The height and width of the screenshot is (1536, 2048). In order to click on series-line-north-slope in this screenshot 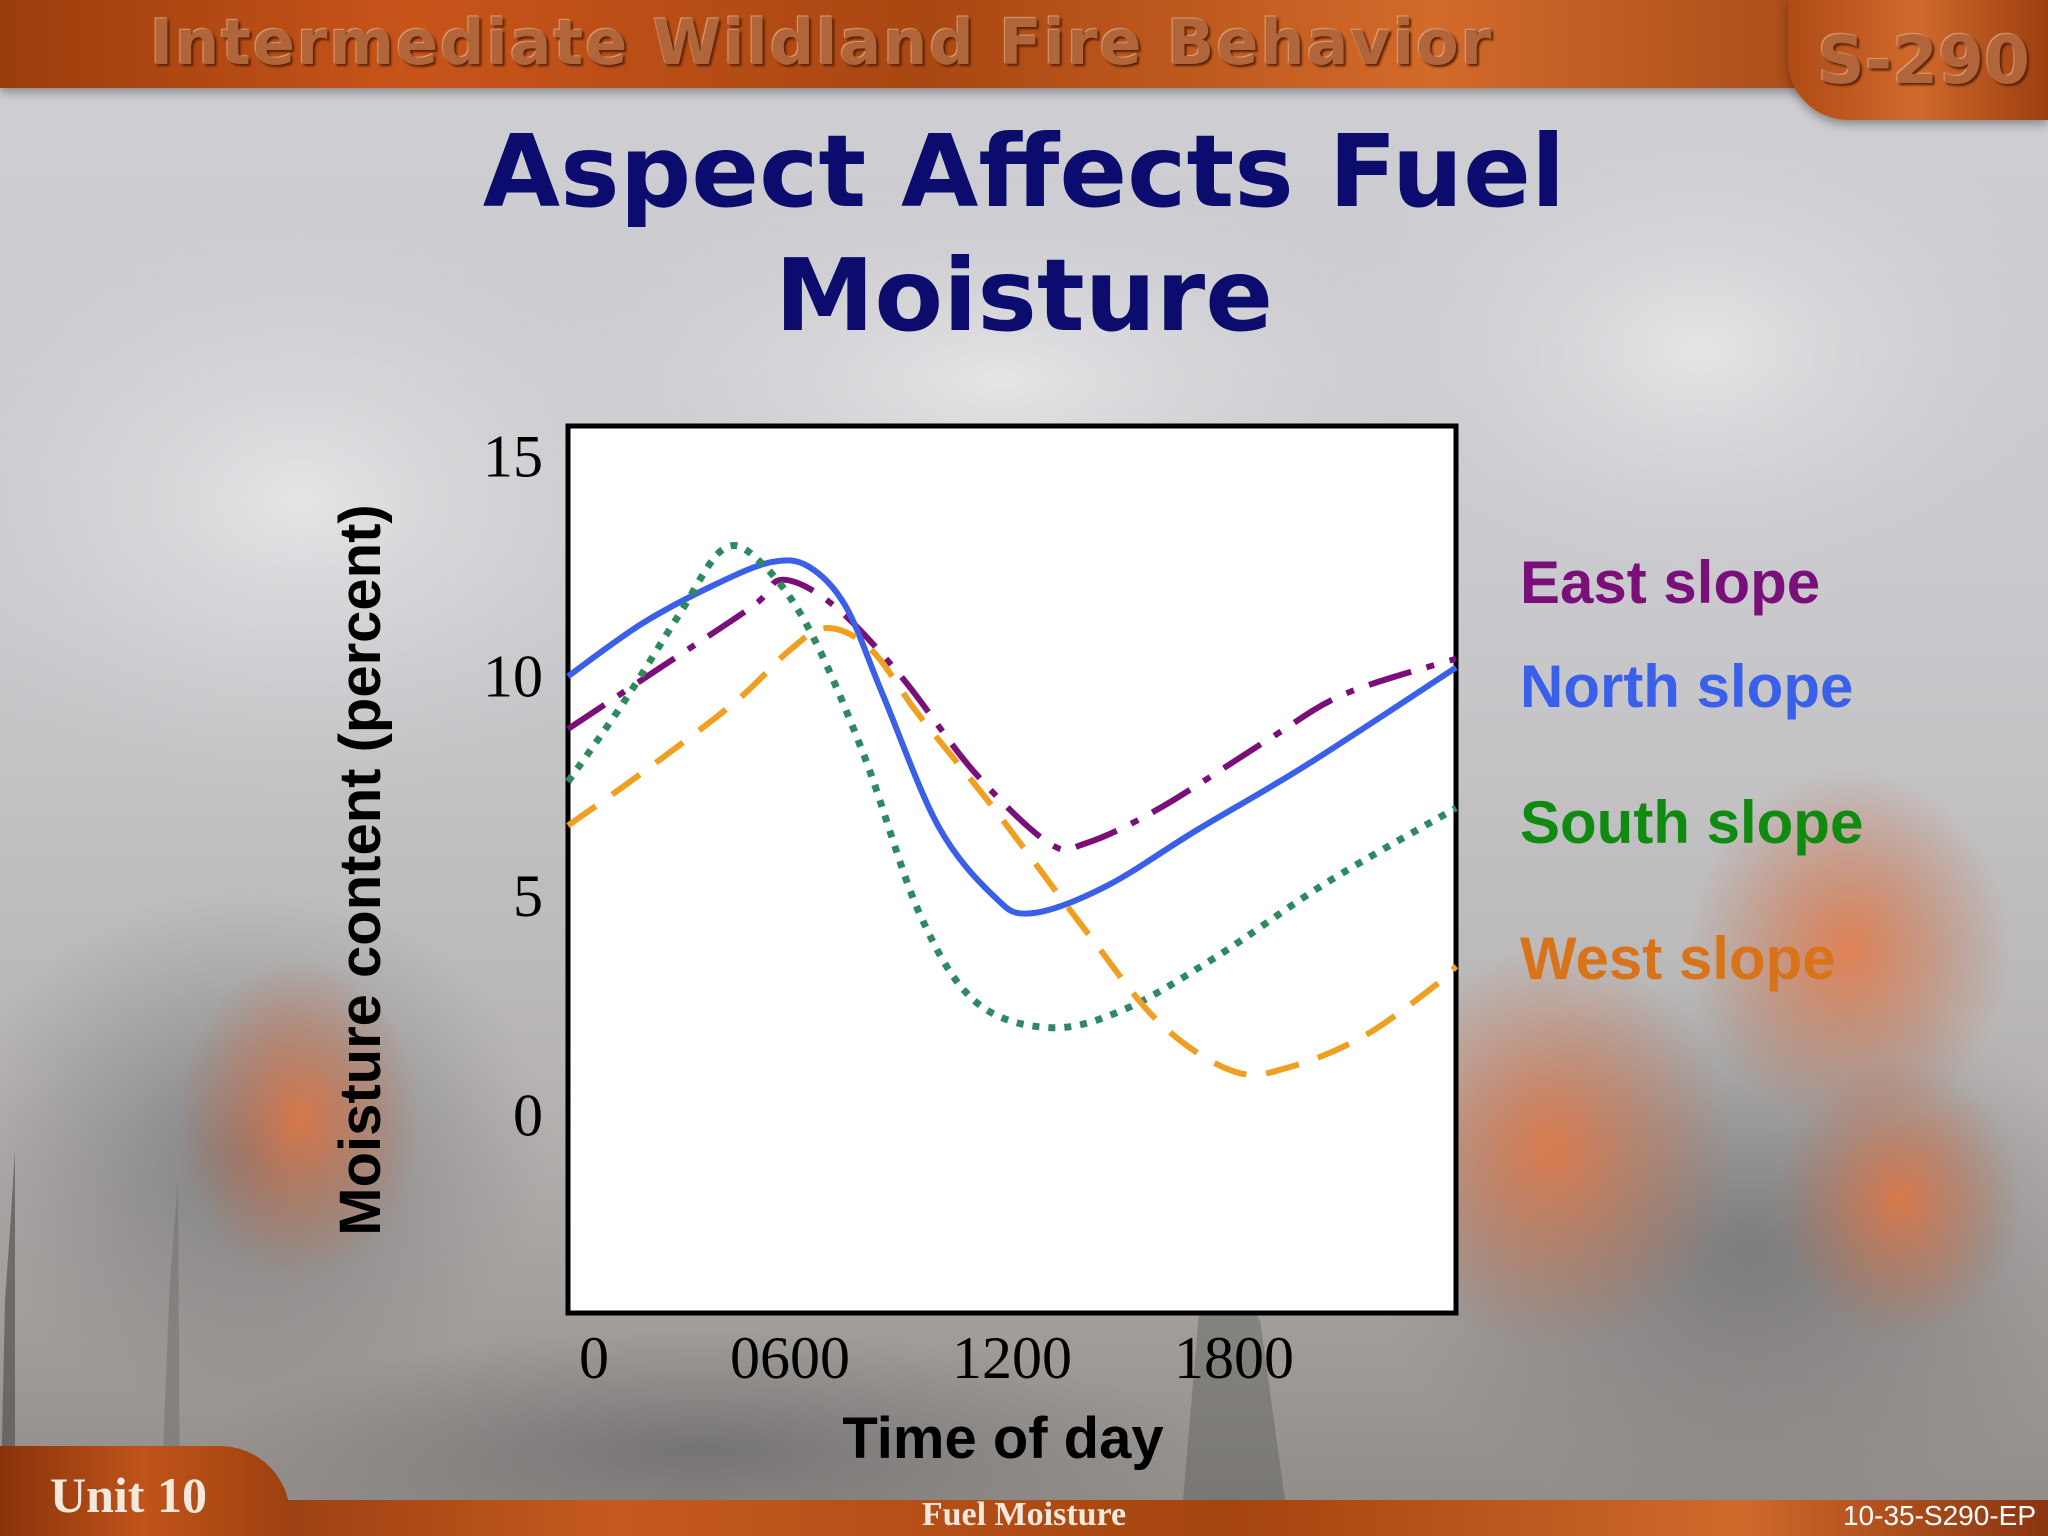, I will do `click(1012, 737)`.